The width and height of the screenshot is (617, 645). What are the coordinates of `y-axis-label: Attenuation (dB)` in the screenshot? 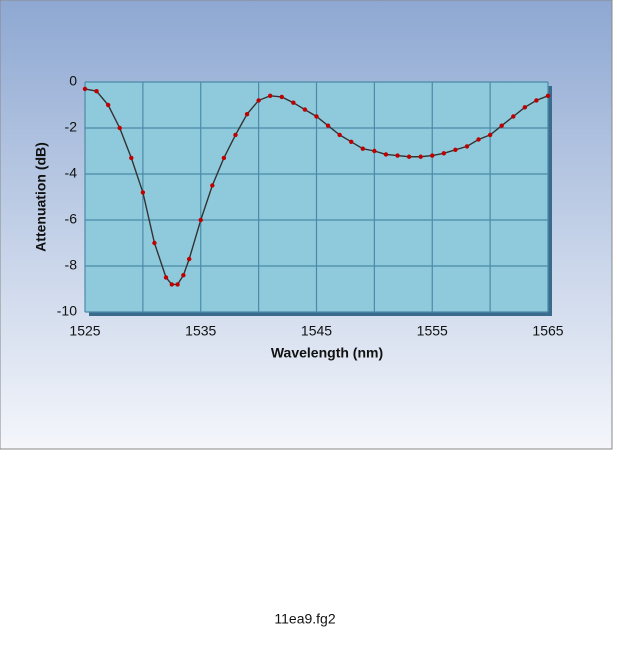 It's located at (41, 197).